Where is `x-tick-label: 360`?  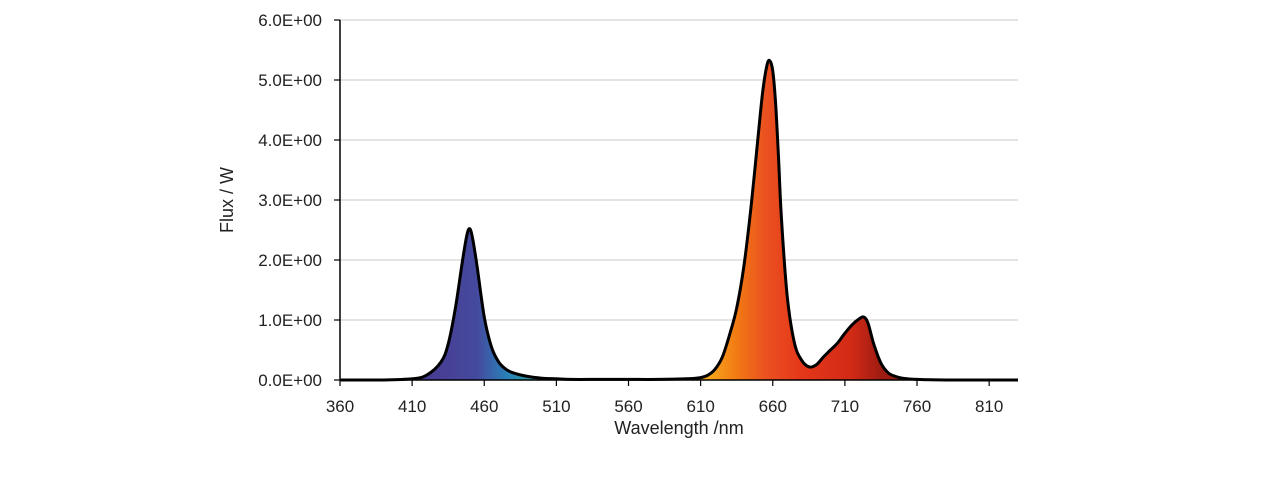 x-tick-label: 360 is located at coordinates (340, 406).